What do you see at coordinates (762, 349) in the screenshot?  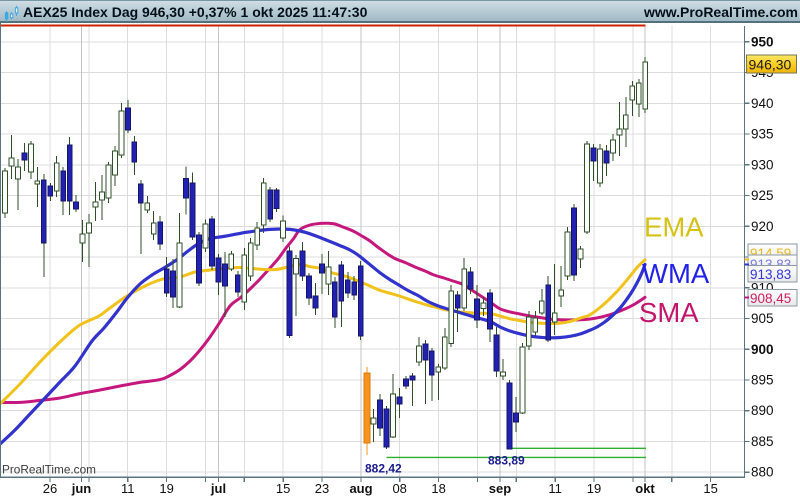 I see `svg-text: 900` at bounding box center [762, 349].